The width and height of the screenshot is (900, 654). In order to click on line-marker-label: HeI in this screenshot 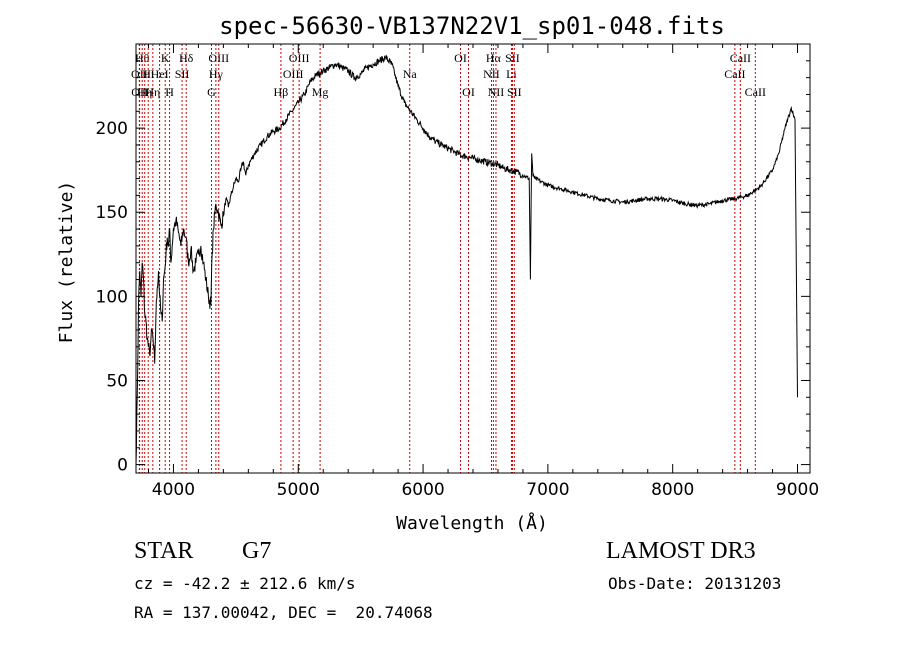, I will do `click(160, 74)`.